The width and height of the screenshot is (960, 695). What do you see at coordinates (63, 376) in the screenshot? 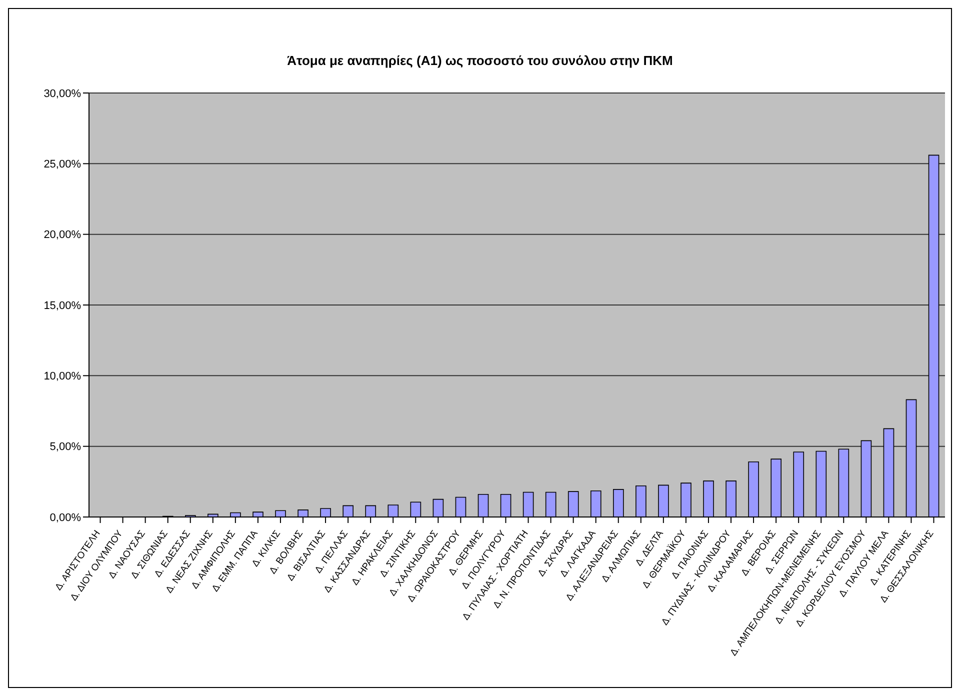
I see `y-tick-label: 10,00%` at bounding box center [63, 376].